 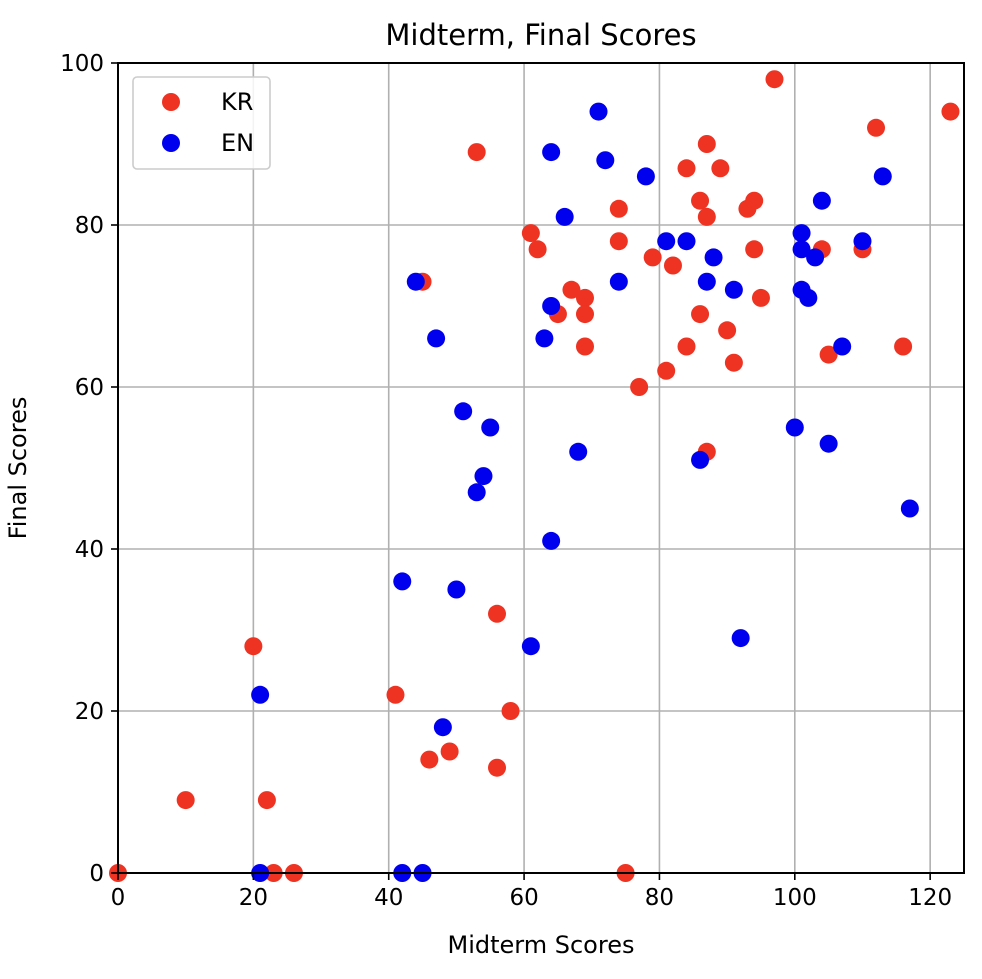 I want to click on legend-label-kr: KR, so click(x=237, y=102).